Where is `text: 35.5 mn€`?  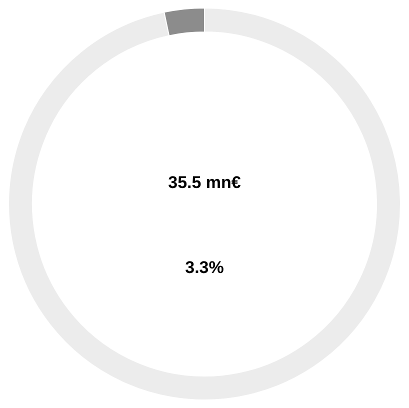 text: 35.5 mn€ is located at coordinates (205, 182).